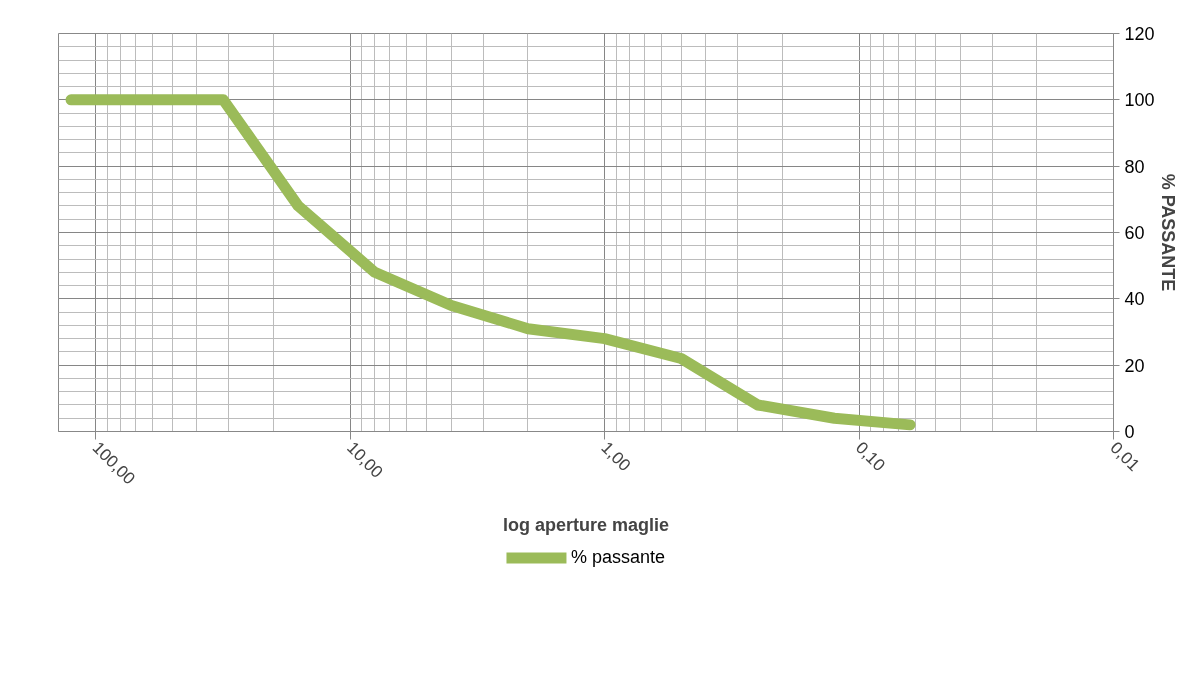  Describe the element at coordinates (1167, 232) in the screenshot. I see `y-axis-title: % PASSANTE` at that location.